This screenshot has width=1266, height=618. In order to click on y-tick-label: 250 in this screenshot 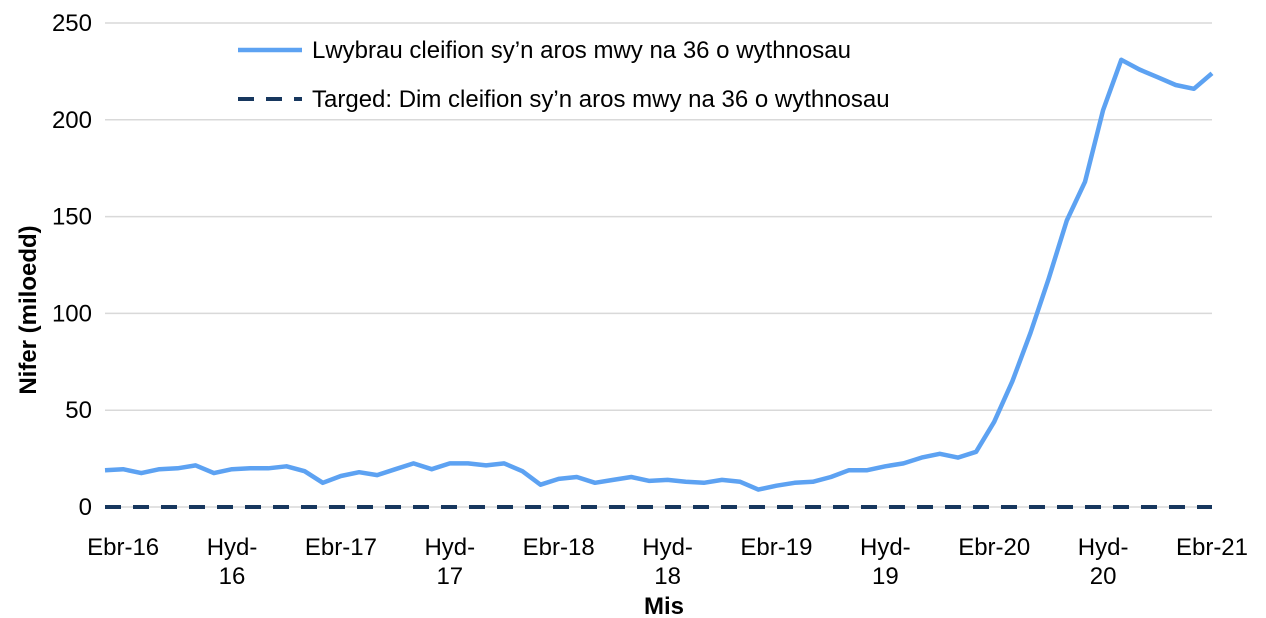, I will do `click(72, 23)`.